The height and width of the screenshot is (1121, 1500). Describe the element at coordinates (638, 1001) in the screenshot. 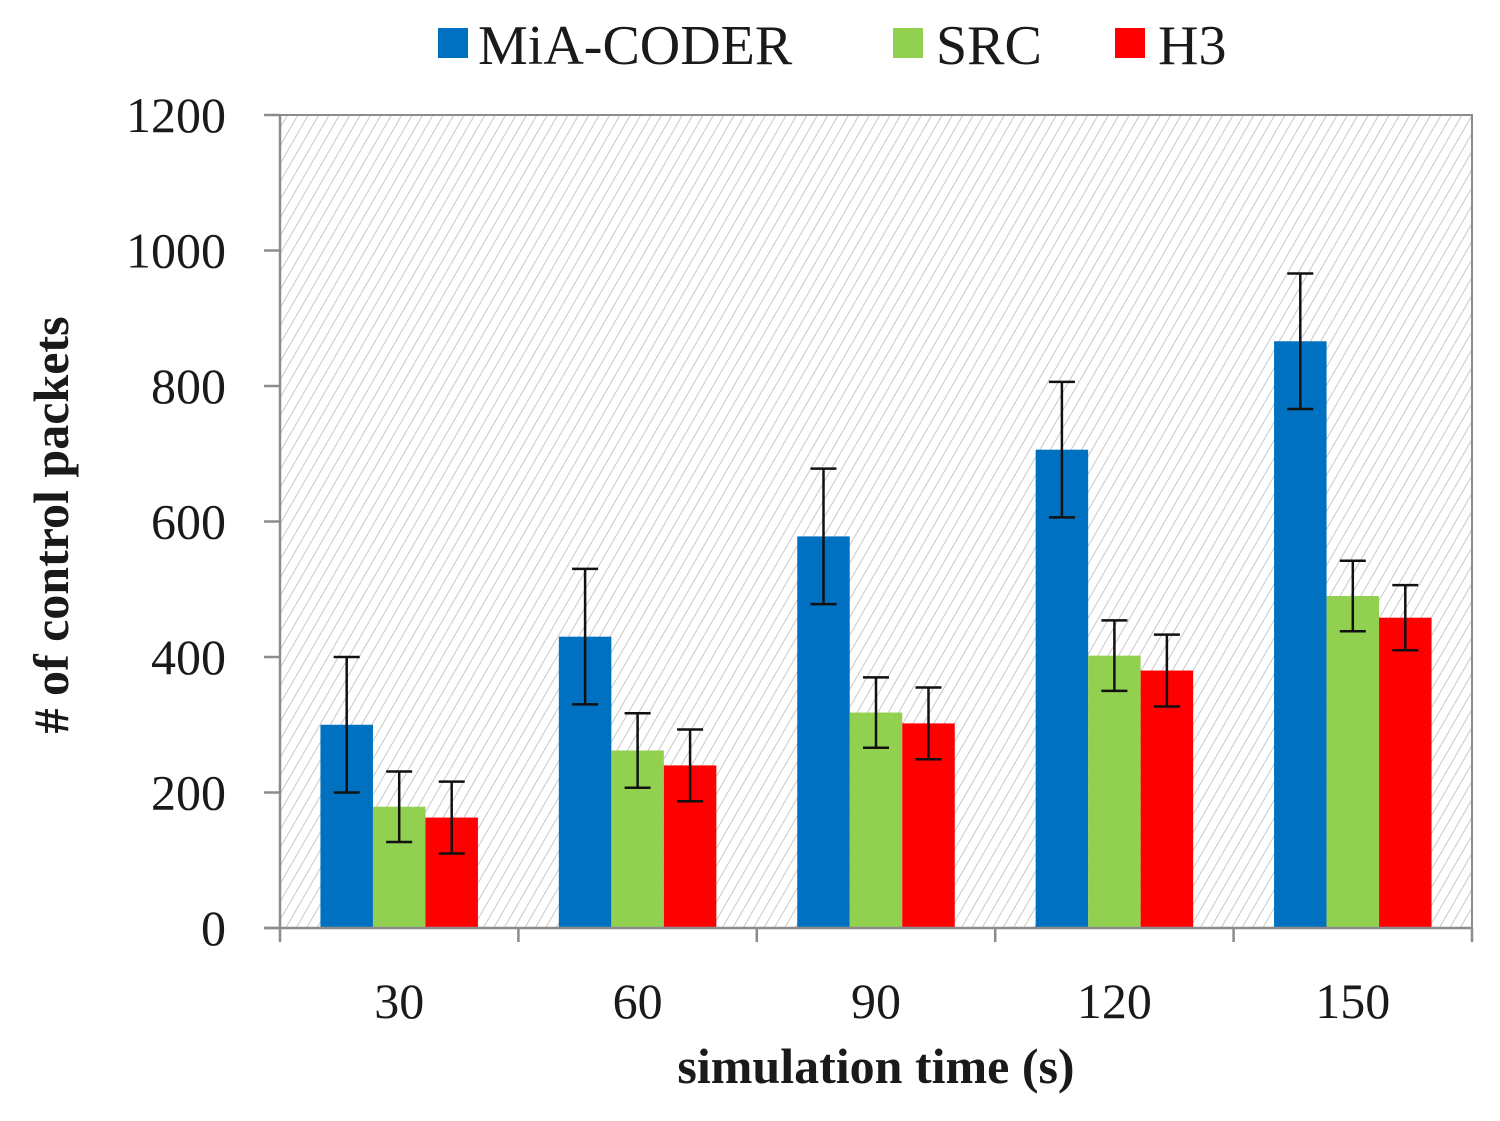

I see `x-tick-label: 60` at that location.